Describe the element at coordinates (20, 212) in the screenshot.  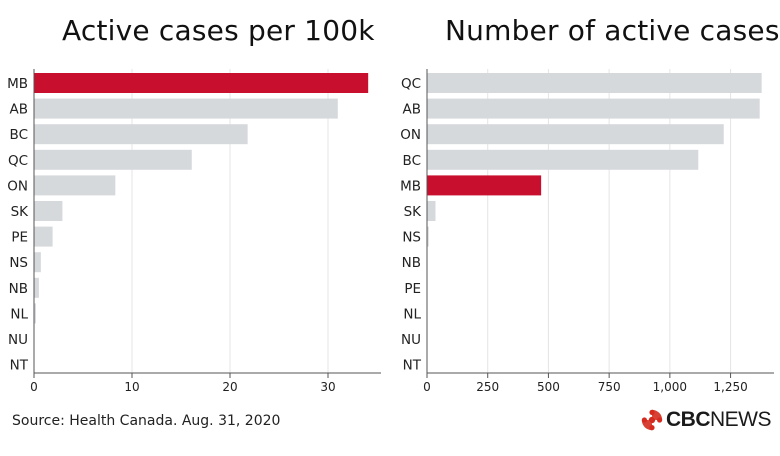
I see `left-category-label: SK` at that location.